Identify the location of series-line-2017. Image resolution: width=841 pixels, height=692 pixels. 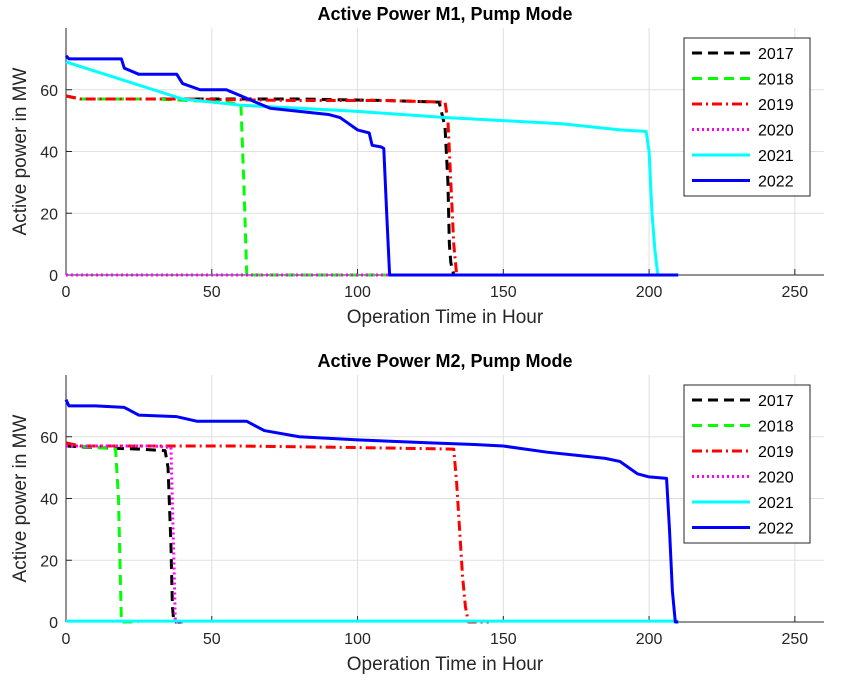
(124, 534).